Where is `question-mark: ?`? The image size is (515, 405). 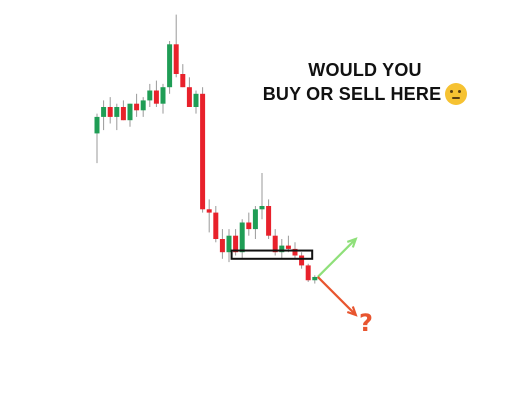
question-mark: ? is located at coordinates (366, 323).